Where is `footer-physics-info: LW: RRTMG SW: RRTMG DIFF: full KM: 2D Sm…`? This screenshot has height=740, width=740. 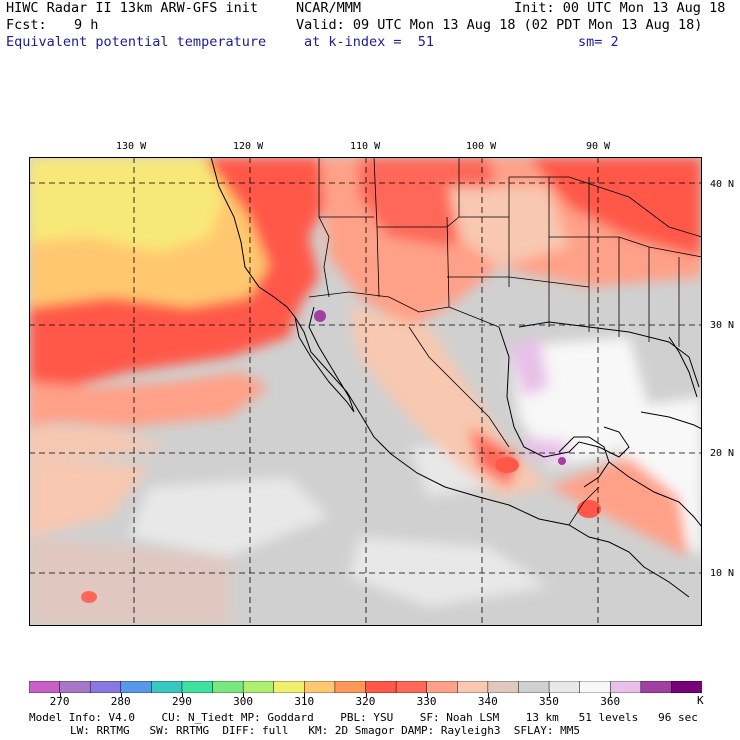
footer-physics-info: LW: RRTMG SW: RRTMG DIFF: full KM: 2D Sm… is located at coordinates (325, 730).